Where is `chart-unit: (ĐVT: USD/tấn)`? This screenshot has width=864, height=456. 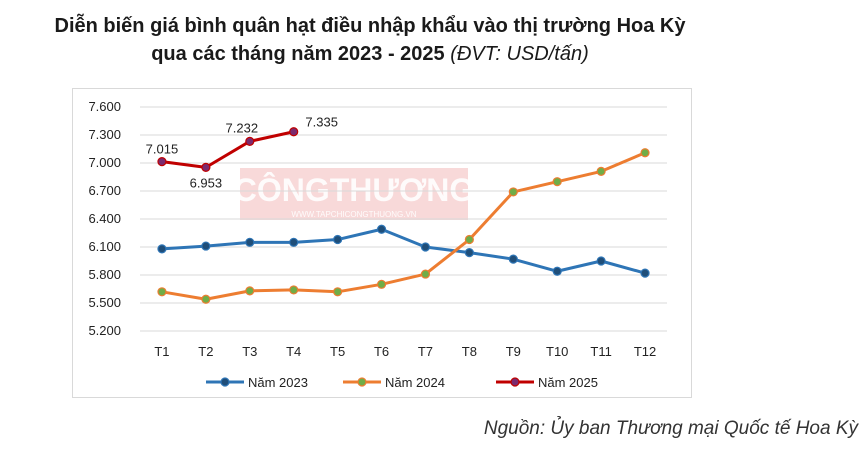
chart-unit: (ĐVT: USD/tấn) is located at coordinates (519, 54).